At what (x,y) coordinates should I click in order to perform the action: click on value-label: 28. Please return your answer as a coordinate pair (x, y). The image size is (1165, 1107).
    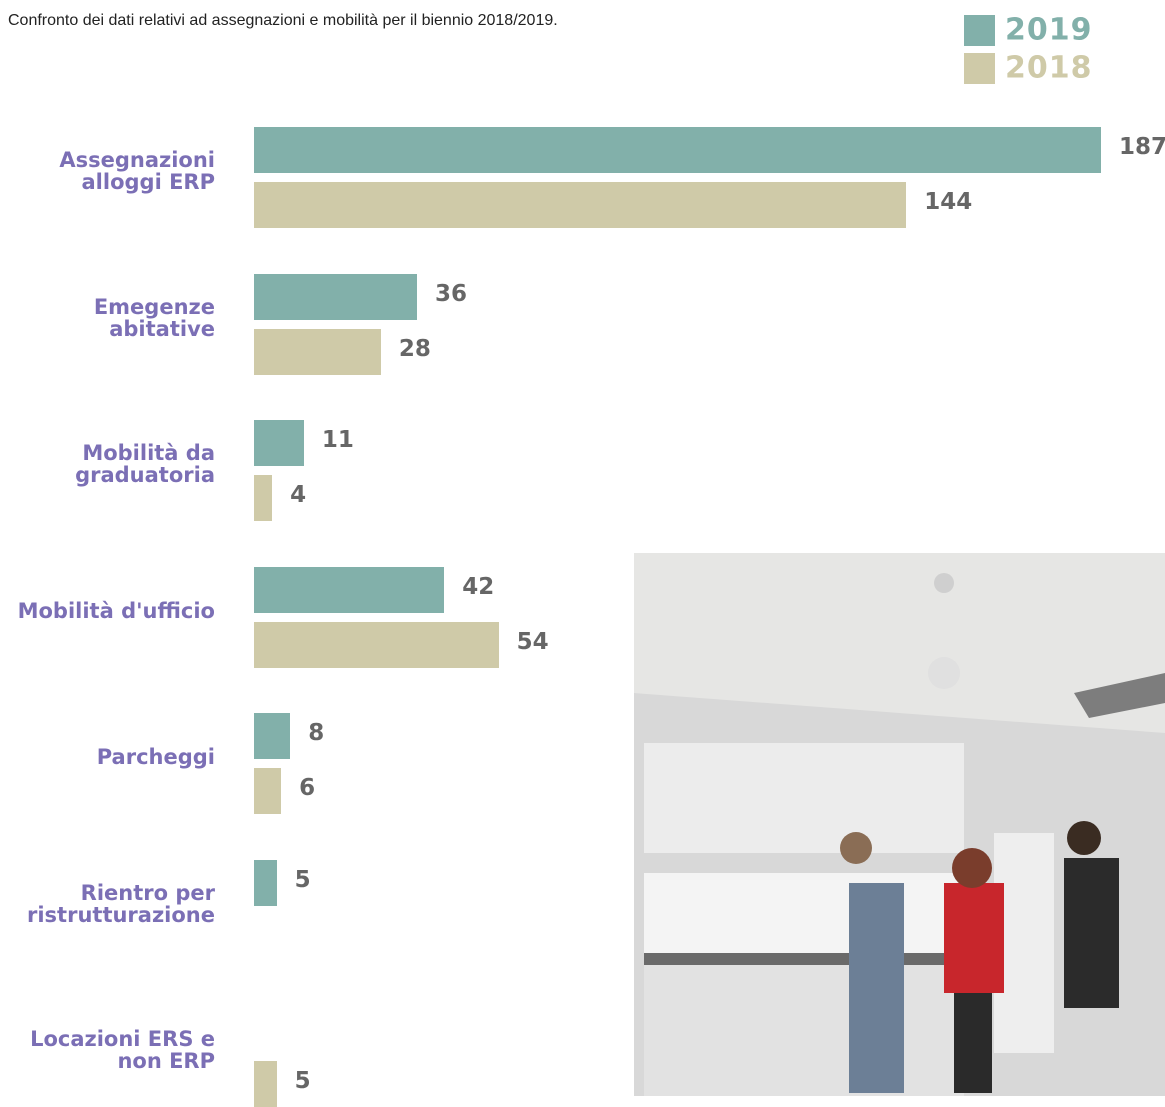
    Looking at the image, I should click on (414, 348).